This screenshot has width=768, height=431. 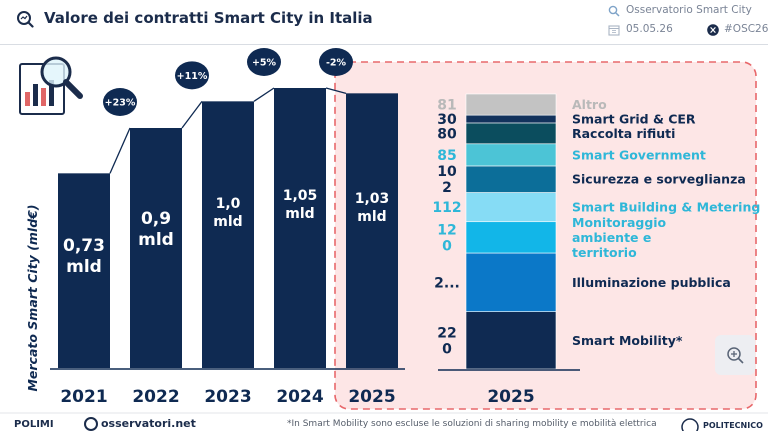 What do you see at coordinates (446, 341) in the screenshot?
I see `segment-value-label: 22 0` at bounding box center [446, 341].